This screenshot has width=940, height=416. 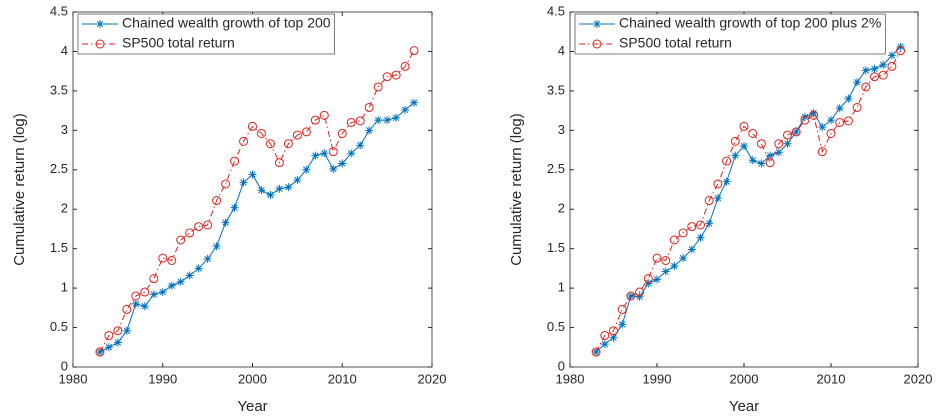 What do you see at coordinates (561, 50) in the screenshot?
I see `y-tick-label: 4` at bounding box center [561, 50].